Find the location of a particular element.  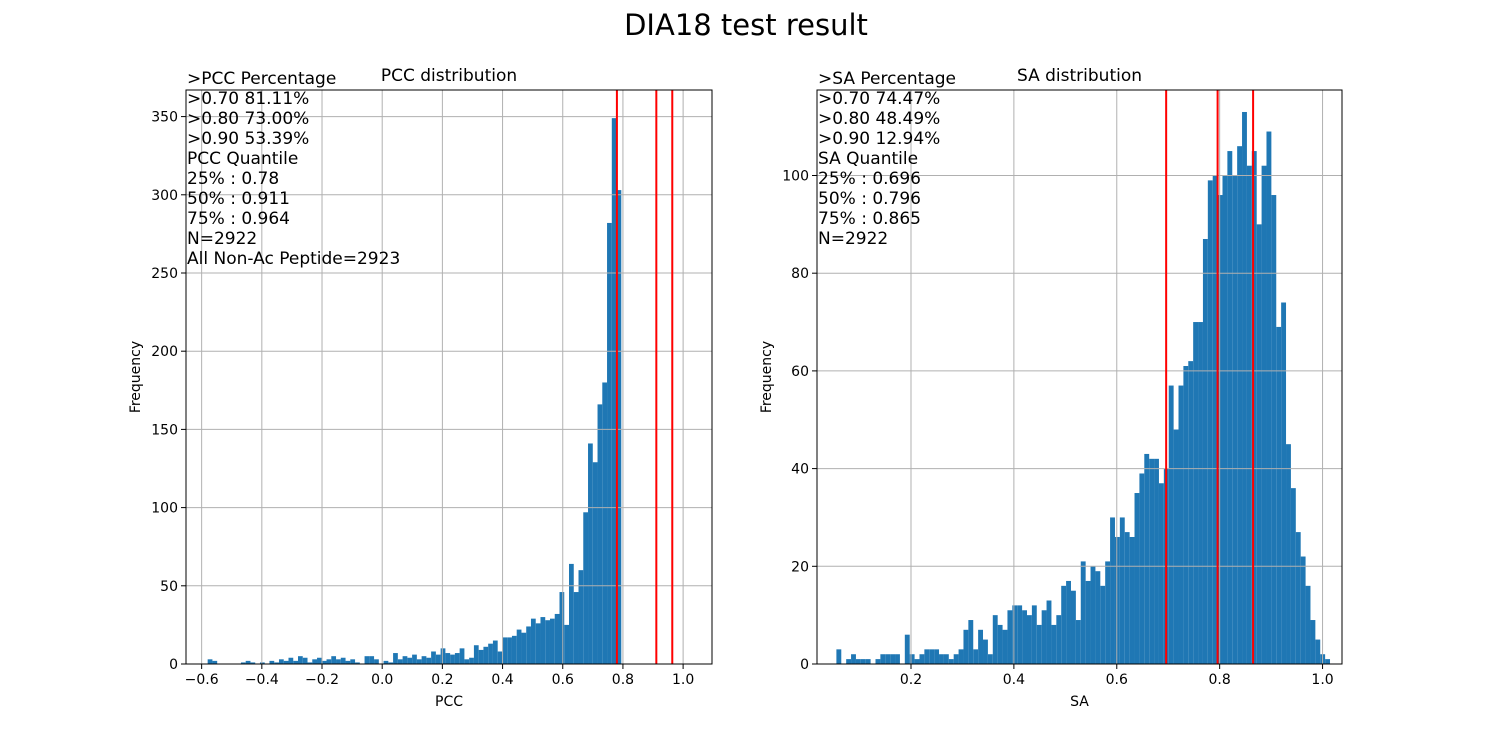

pcc-y-tick-label: 0 is located at coordinates (173, 665).